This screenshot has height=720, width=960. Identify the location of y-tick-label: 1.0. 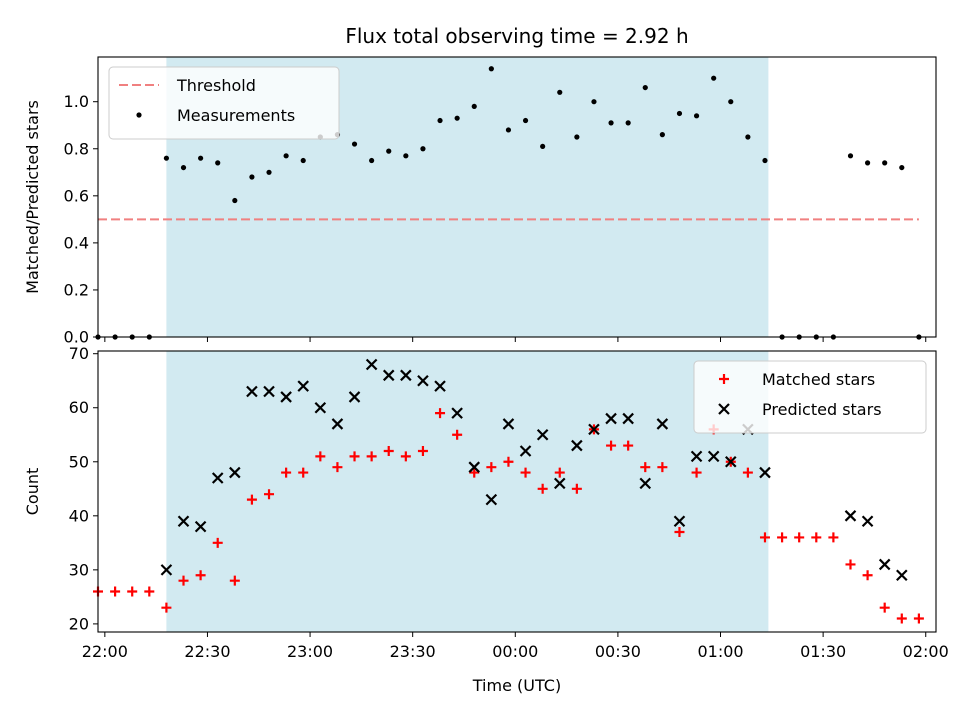
(76, 101).